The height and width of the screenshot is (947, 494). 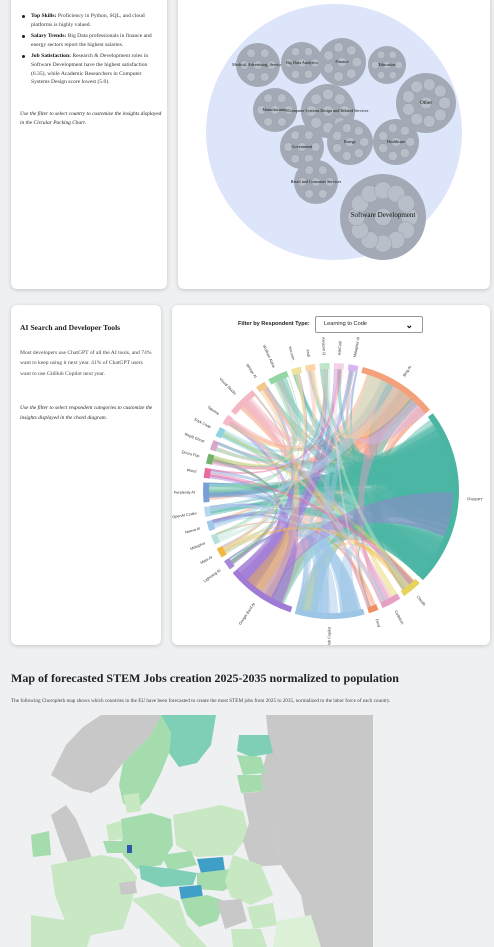 What do you see at coordinates (251, 765) in the screenshot?
I see `map-country-latvia` at bounding box center [251, 765].